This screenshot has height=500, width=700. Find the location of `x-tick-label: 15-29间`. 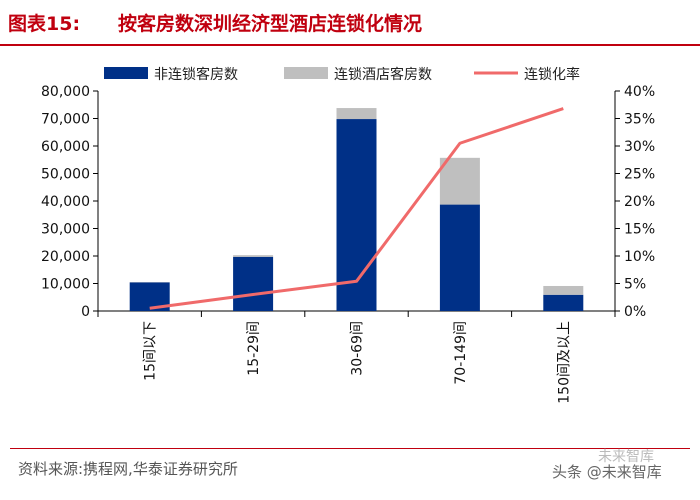

x-tick-label: 15-29间 is located at coordinates (254, 348).